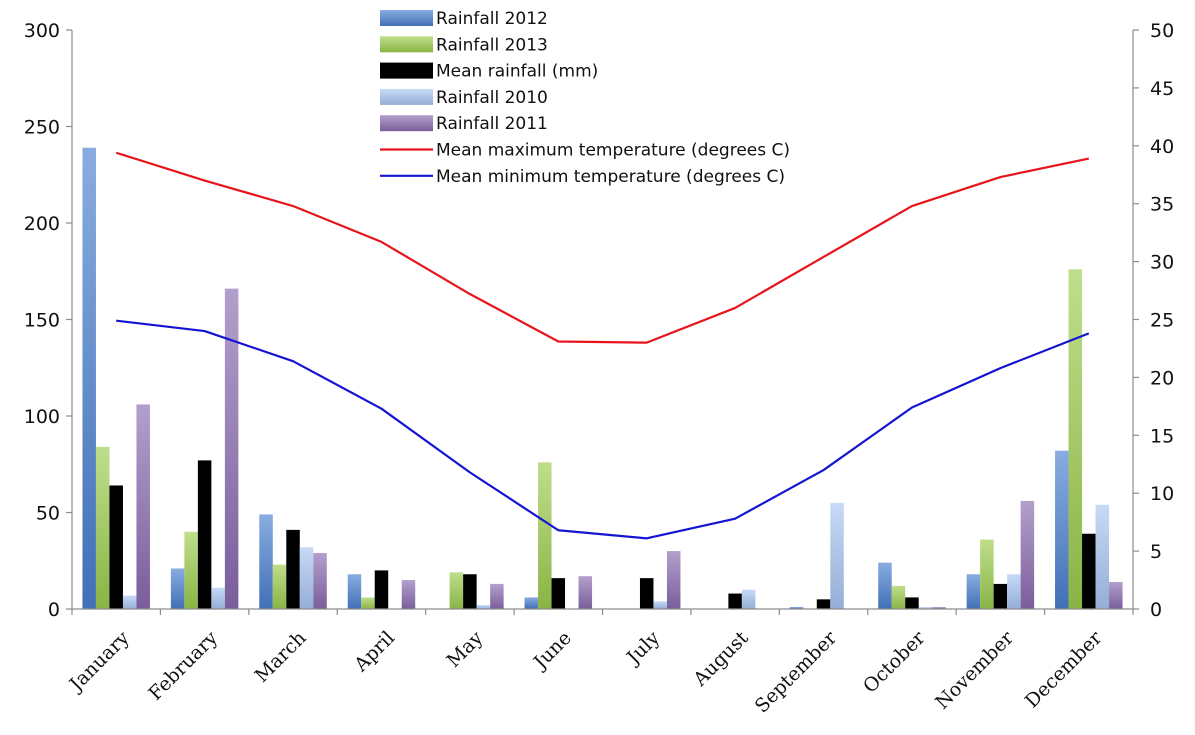  I want to click on legend-label-mean-rainfall-mm: Mean rainfall (mm), so click(517, 72).